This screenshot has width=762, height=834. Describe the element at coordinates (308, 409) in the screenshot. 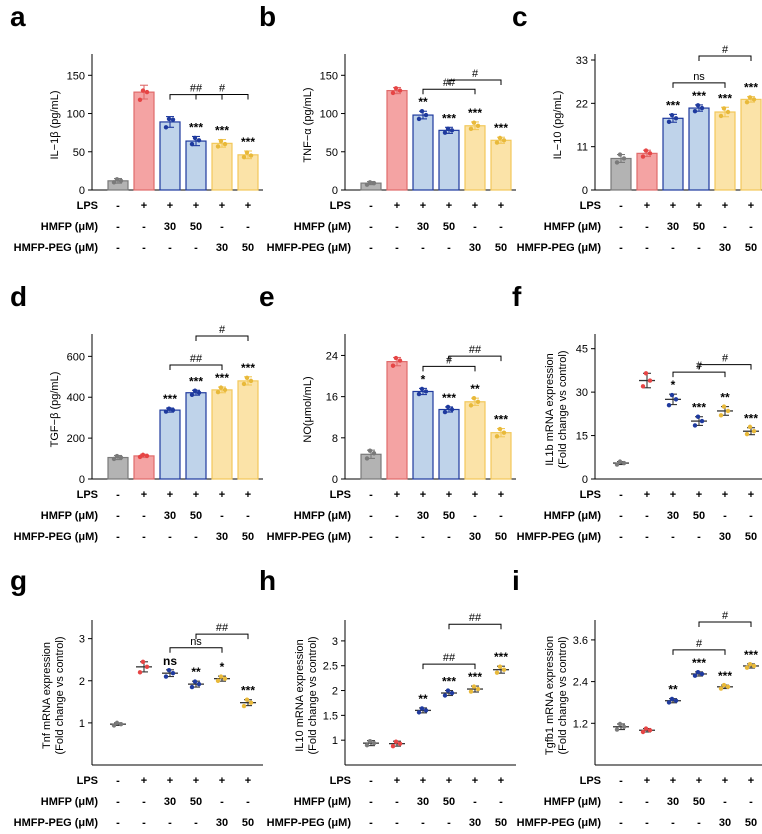

I see `y-axis-label: NO(μmol/mL)` at that location.